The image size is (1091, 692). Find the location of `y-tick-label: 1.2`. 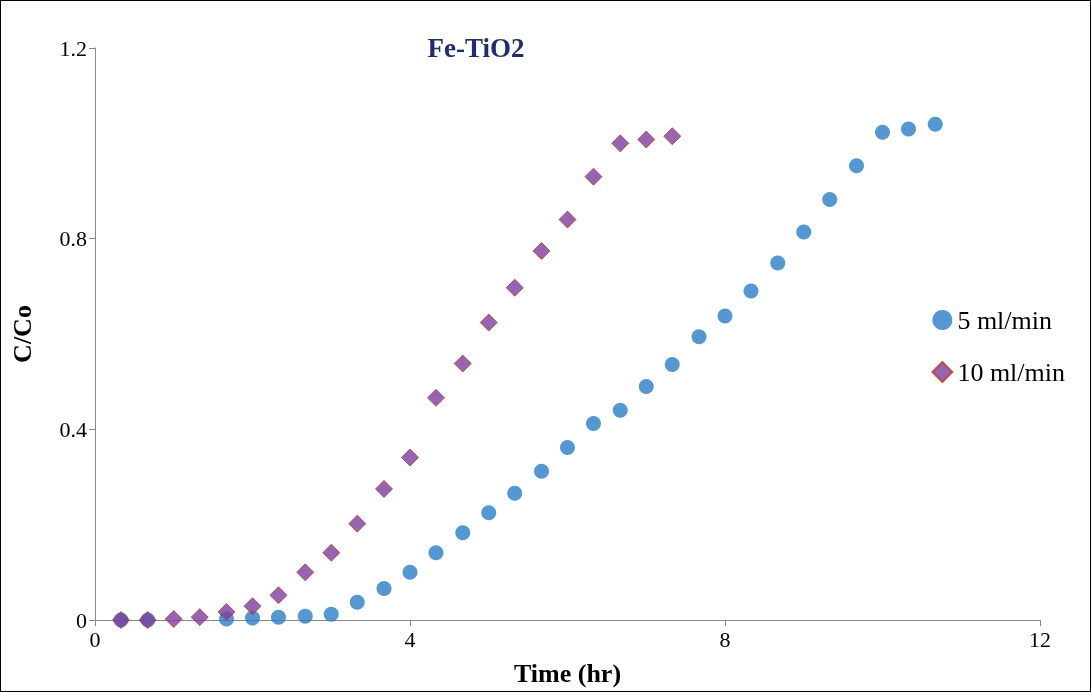

y-tick-label: 1.2 is located at coordinates (73, 48).